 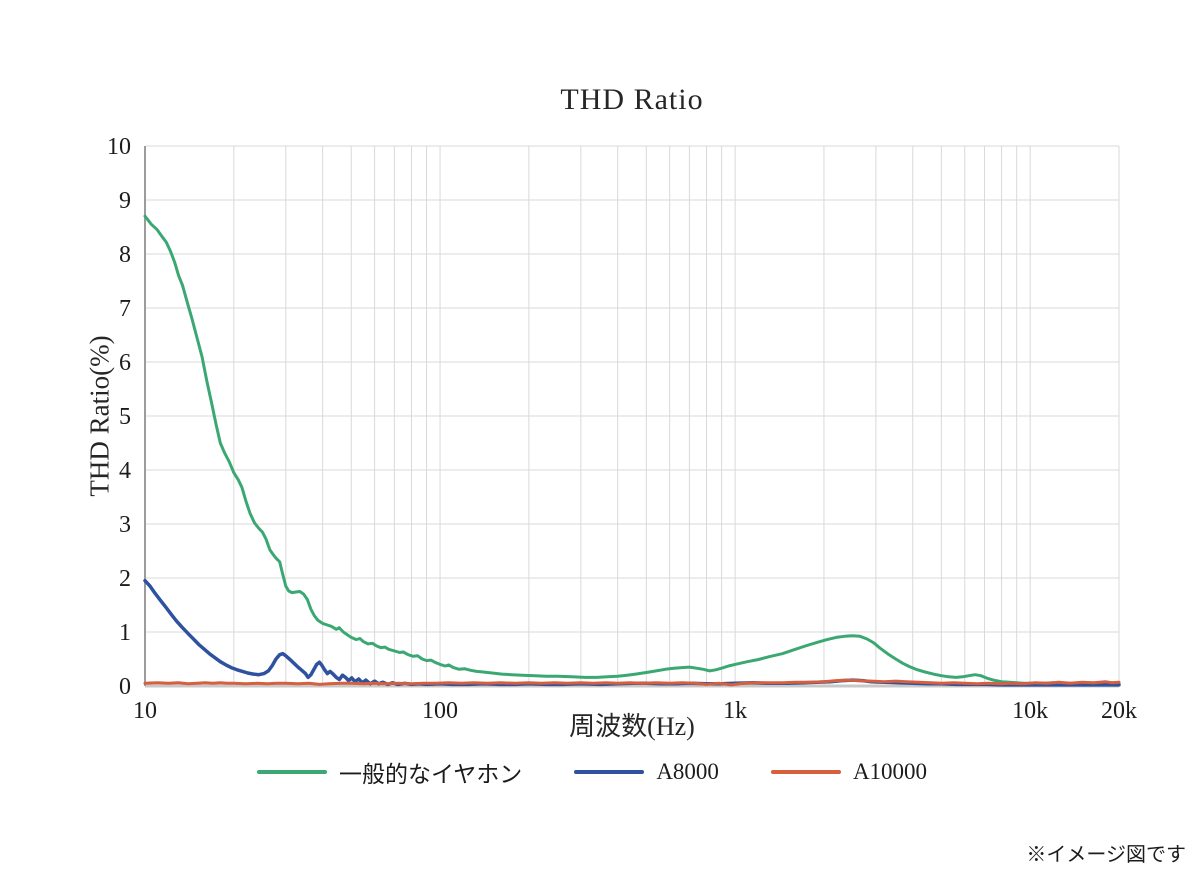 What do you see at coordinates (125, 471) in the screenshot?
I see `y-tick-label: 4` at bounding box center [125, 471].